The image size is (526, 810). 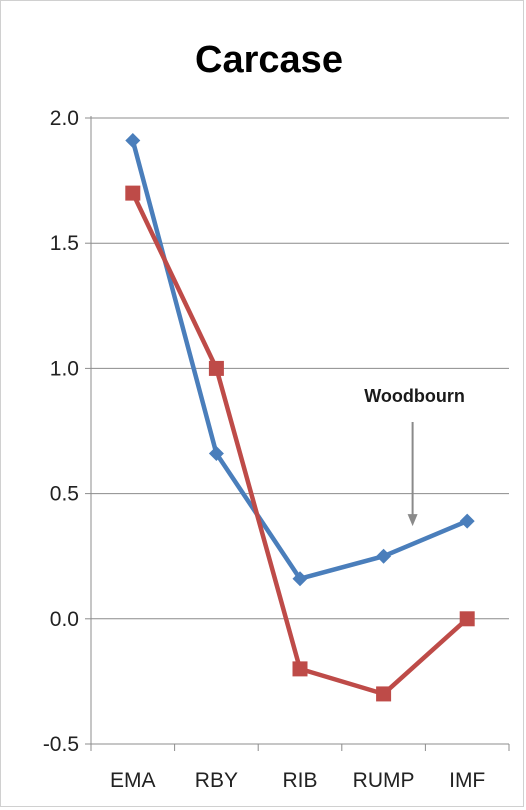 I want to click on y-tick-label: 1.5, so click(x=64, y=243).